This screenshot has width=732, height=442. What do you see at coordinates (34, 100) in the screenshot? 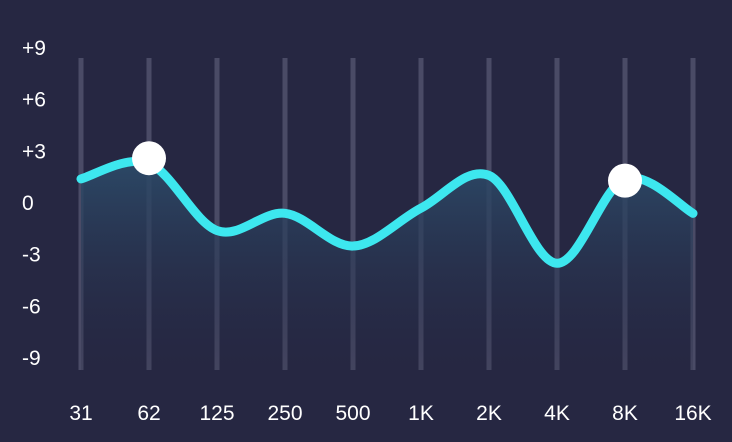
I see `gain-tick-label: +6` at bounding box center [34, 100].